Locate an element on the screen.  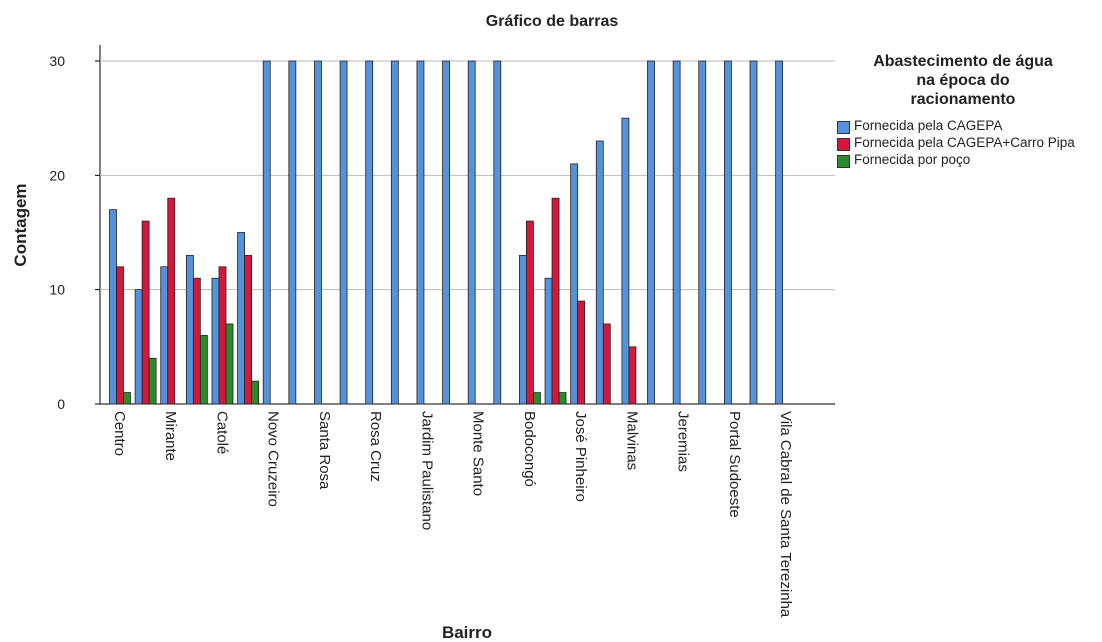
y-tick-label: 10 is located at coordinates (57, 290).